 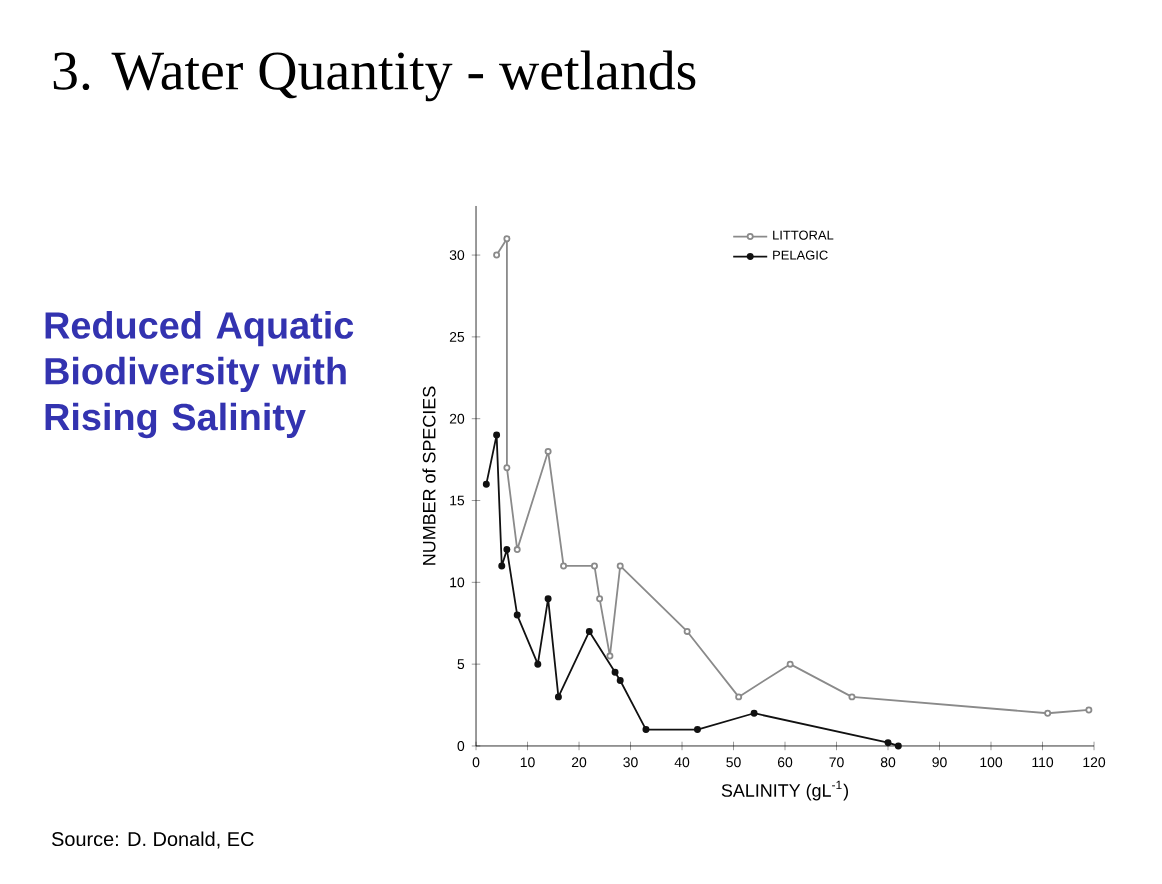 What do you see at coordinates (785, 790) in the screenshot?
I see `x-axis-title: SALINITY (gL$^{-1}$)` at bounding box center [785, 790].